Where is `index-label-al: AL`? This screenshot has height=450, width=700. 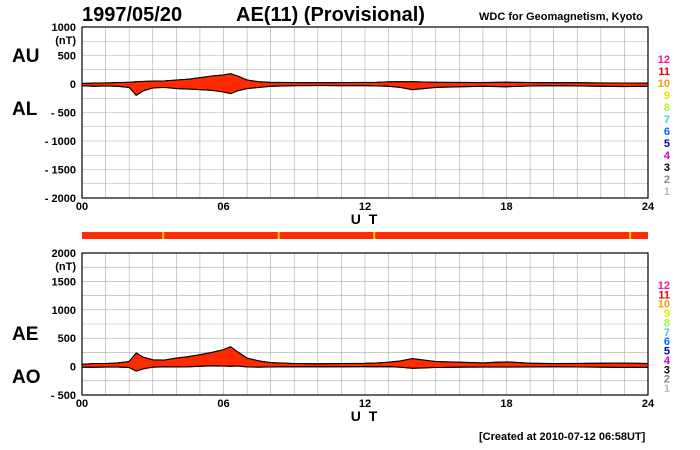
index-label-al: AL is located at coordinates (25, 109).